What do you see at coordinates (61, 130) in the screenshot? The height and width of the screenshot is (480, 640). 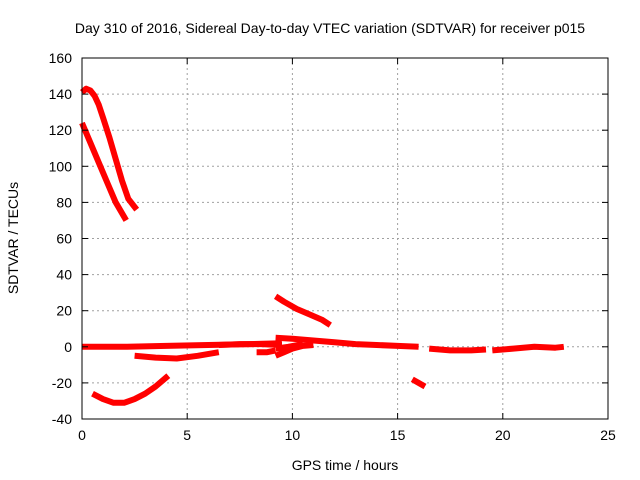 I see `y-tick-label: 120` at bounding box center [61, 130].